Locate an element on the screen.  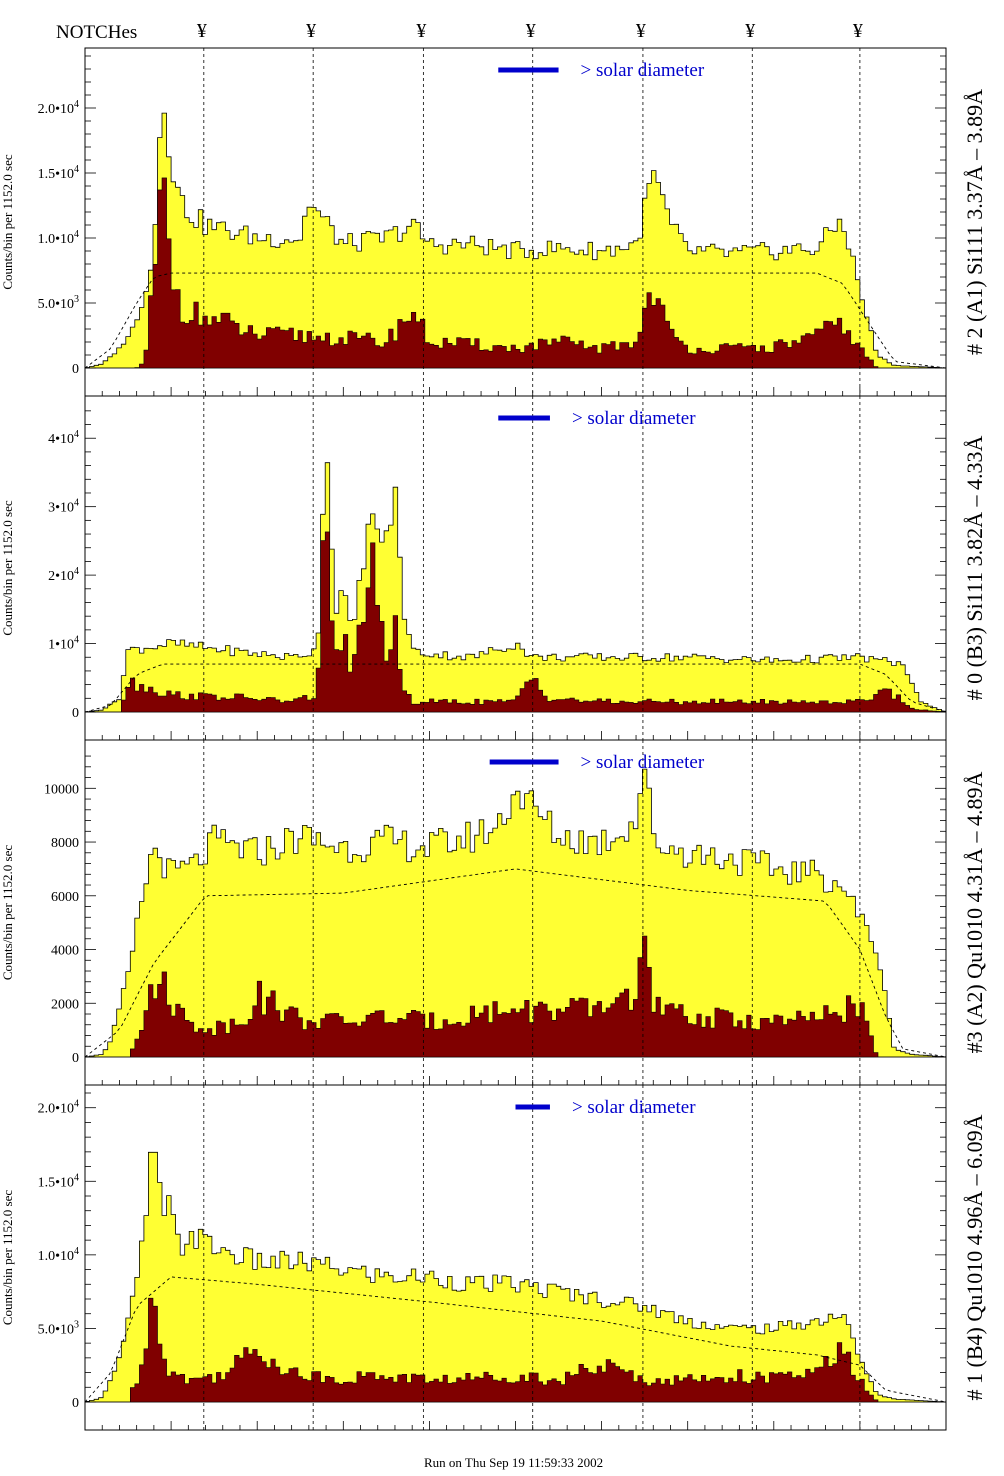
y-tick-label: 1•104 is located at coordinates (63, 644).